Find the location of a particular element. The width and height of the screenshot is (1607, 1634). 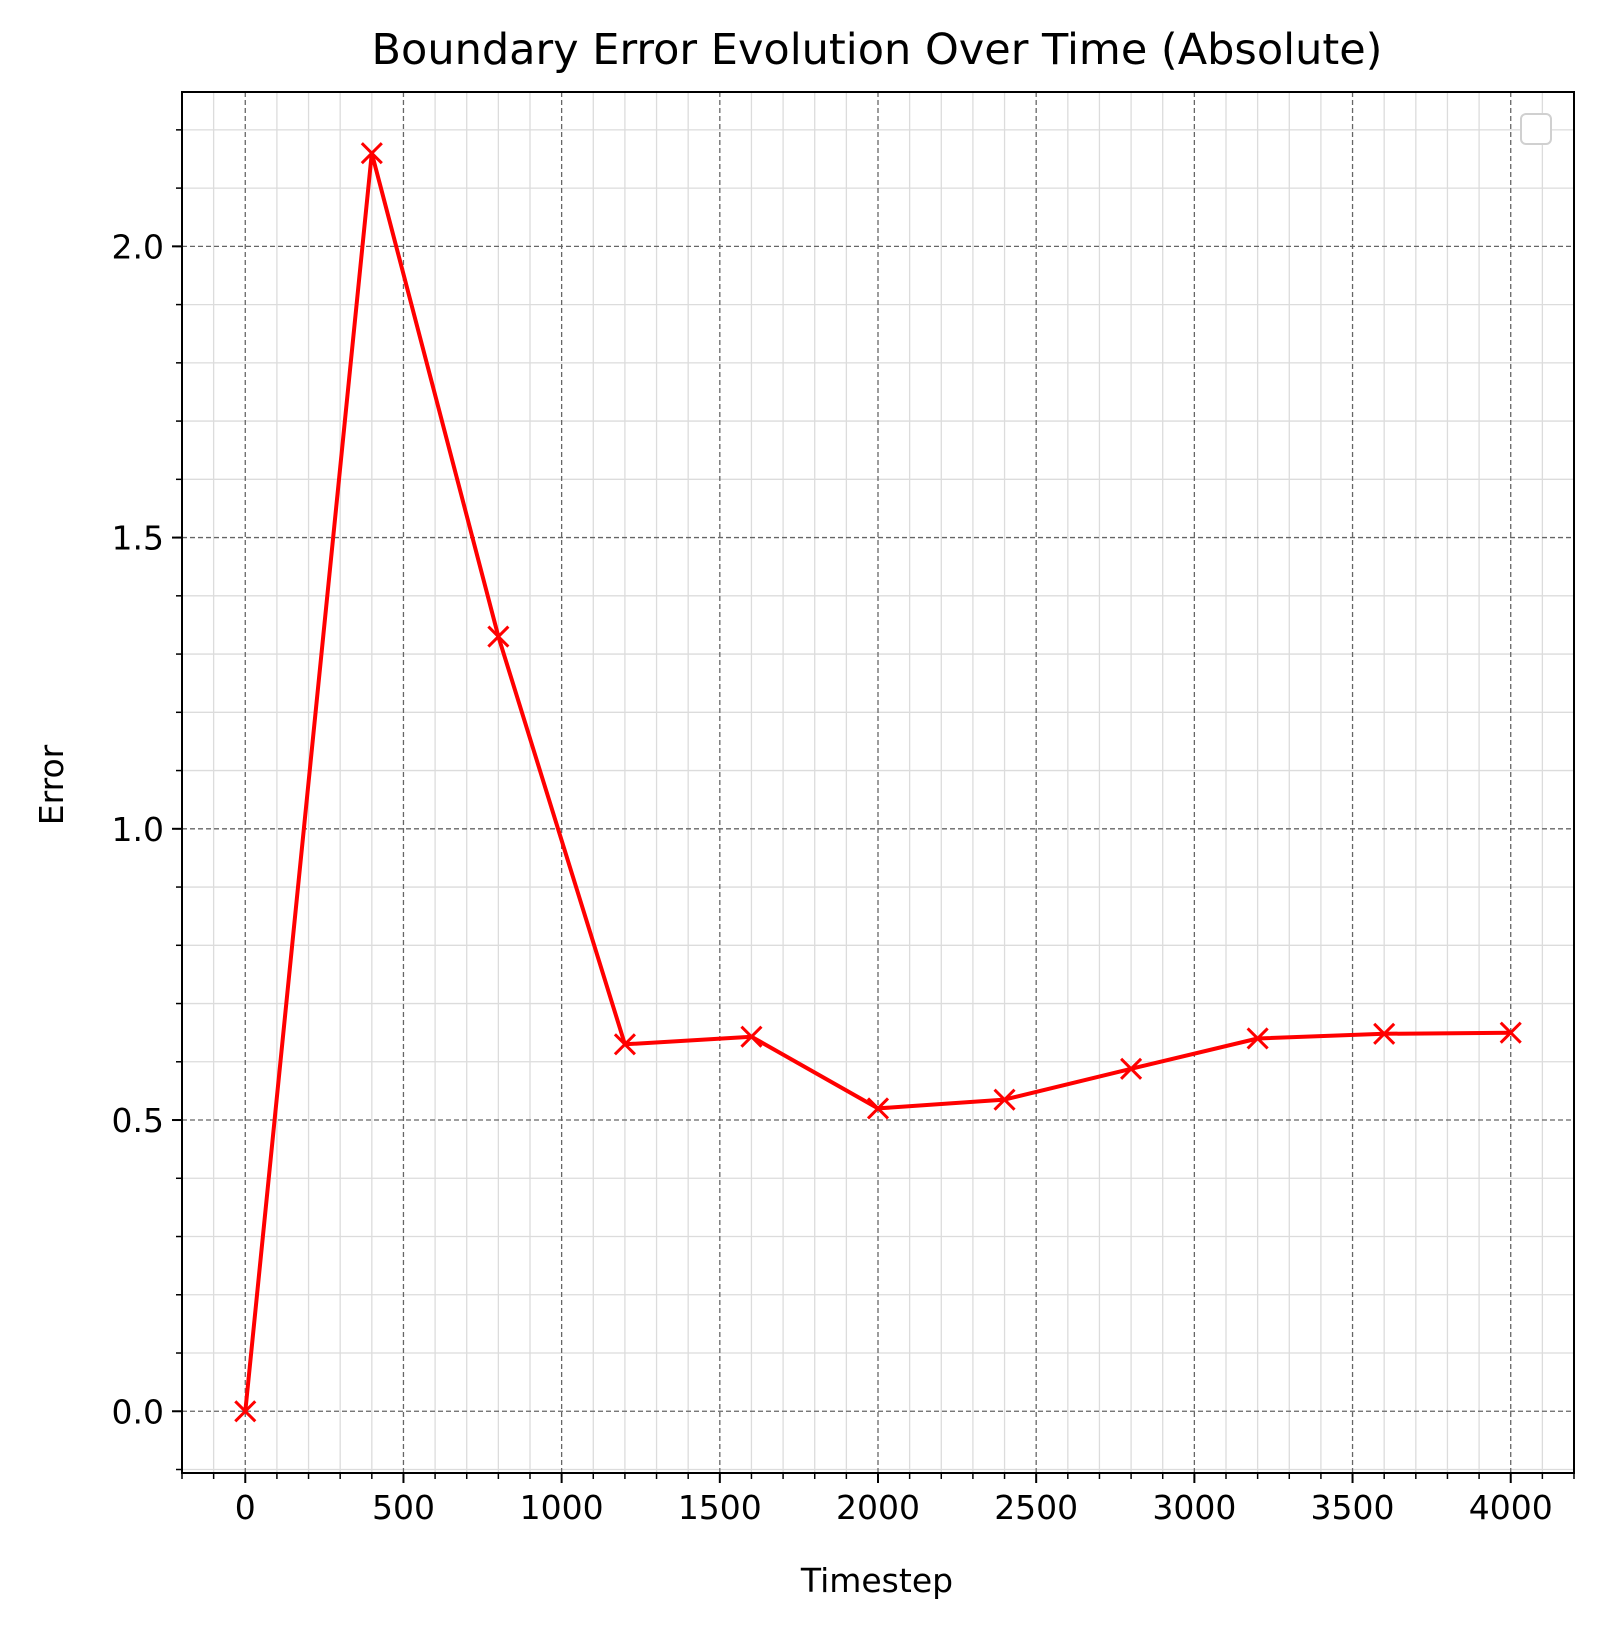

legend-box is located at coordinates (1536, 129).